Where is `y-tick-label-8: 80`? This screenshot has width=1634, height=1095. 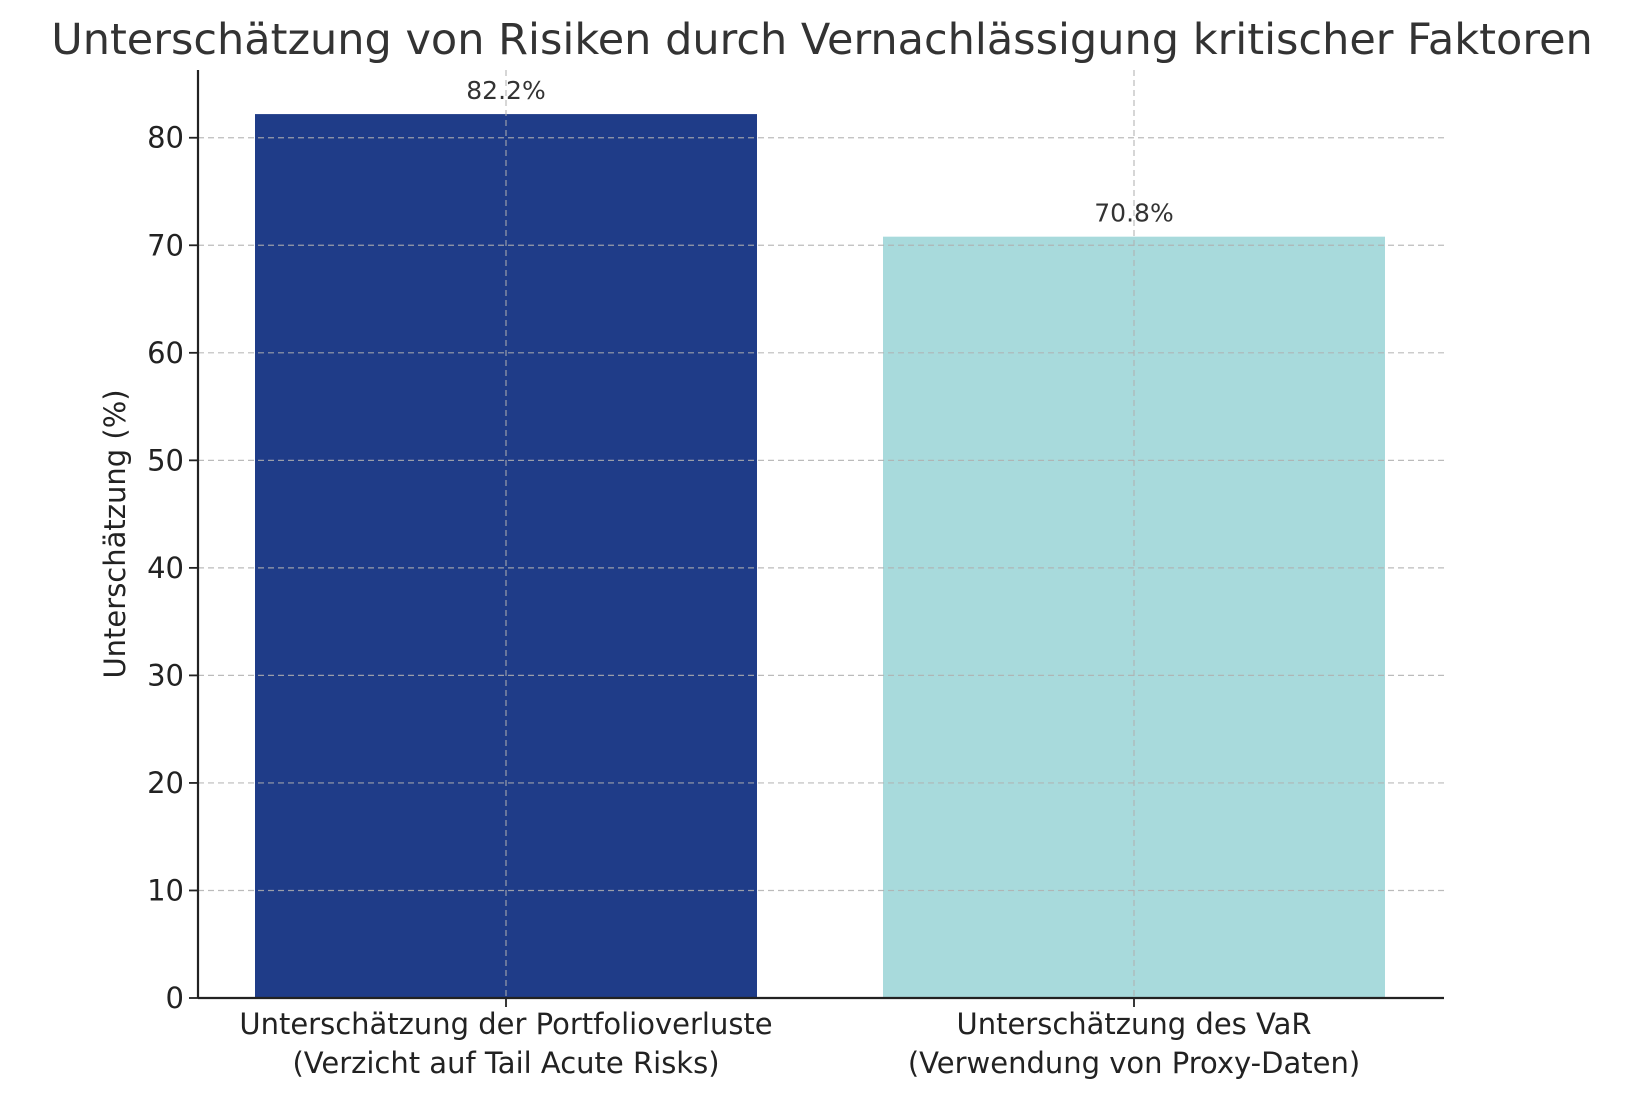 y-tick-label-8: 80 is located at coordinates (165, 138).